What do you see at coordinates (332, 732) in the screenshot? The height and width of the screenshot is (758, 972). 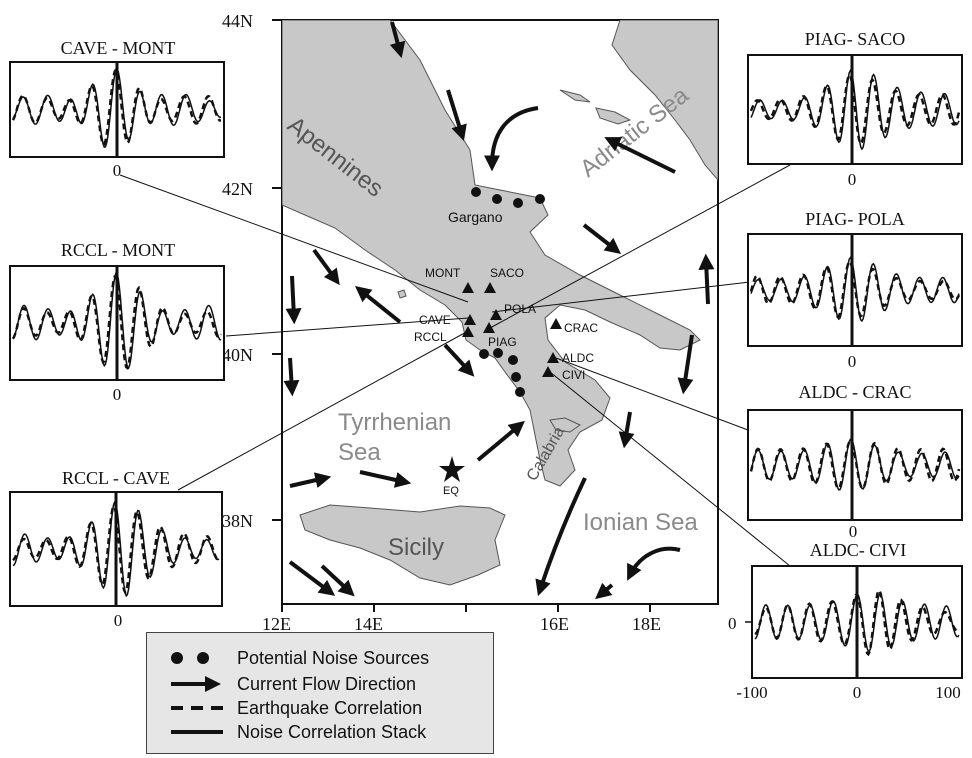 I see `legend-label: Noise Correlation Stack` at bounding box center [332, 732].